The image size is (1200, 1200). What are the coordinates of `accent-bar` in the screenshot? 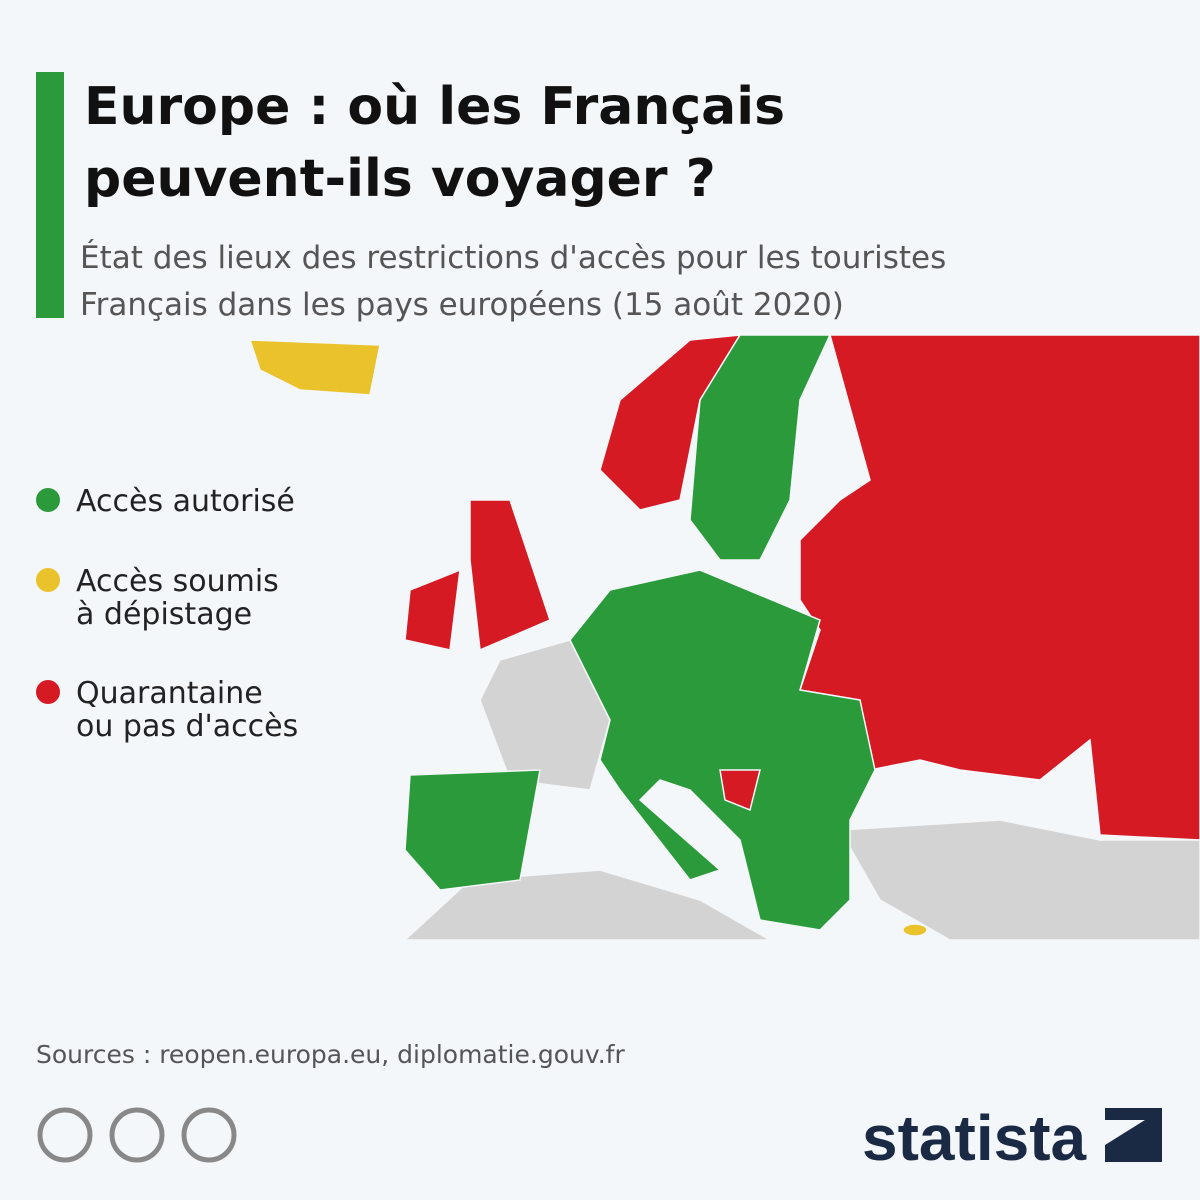 It's located at (50, 195).